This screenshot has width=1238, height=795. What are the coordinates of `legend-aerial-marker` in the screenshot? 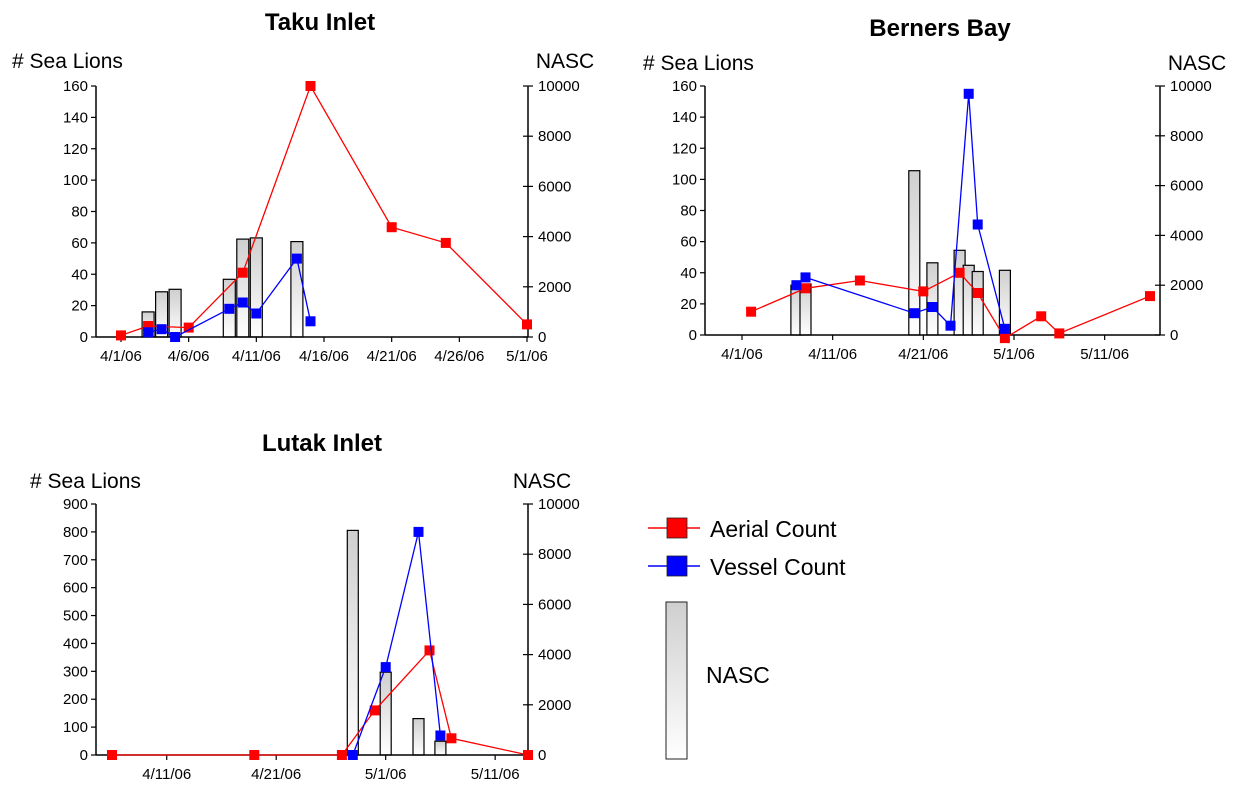 It's located at (677, 528).